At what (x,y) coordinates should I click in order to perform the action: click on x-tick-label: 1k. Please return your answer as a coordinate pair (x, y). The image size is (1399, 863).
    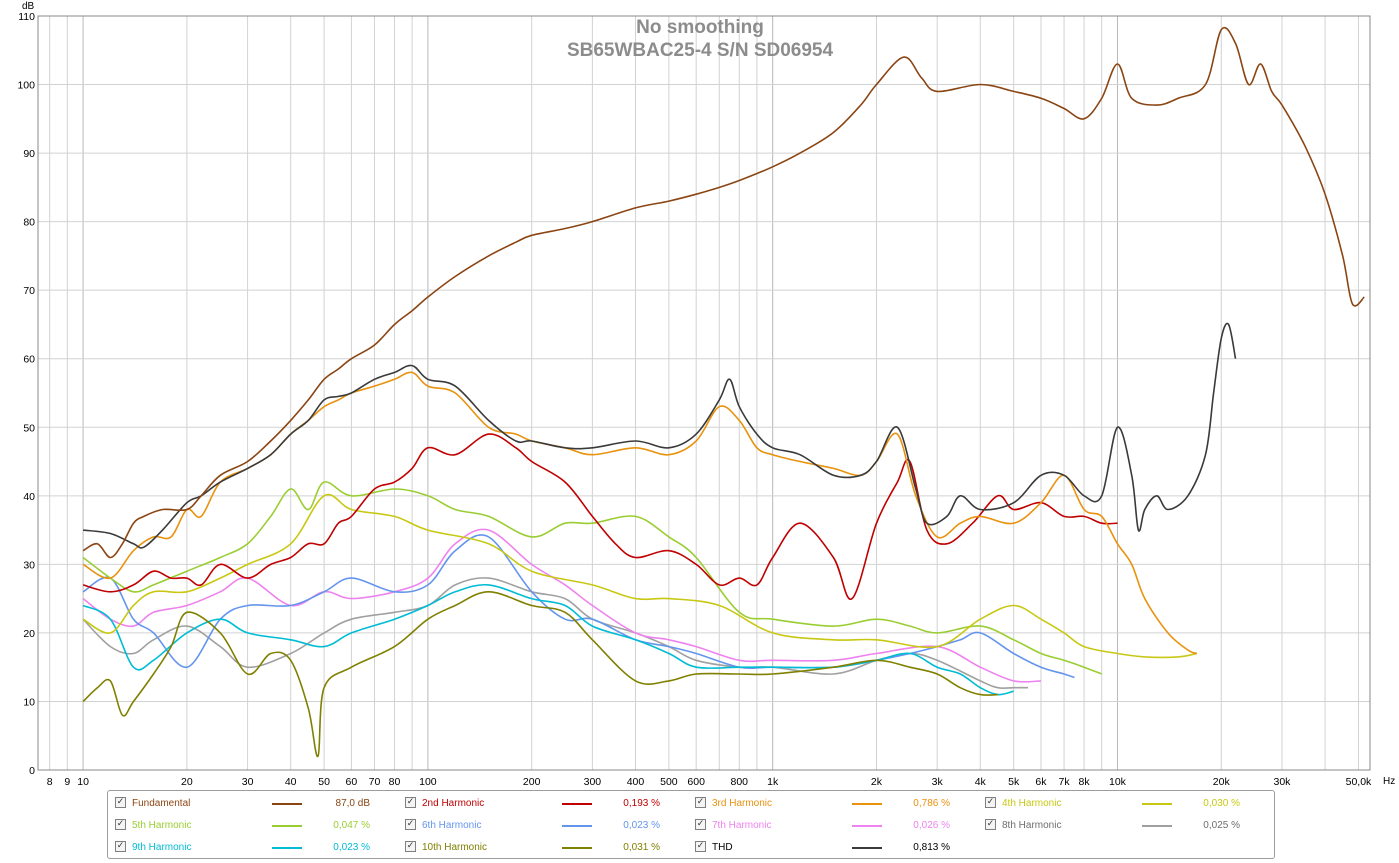
    Looking at the image, I should click on (773, 782).